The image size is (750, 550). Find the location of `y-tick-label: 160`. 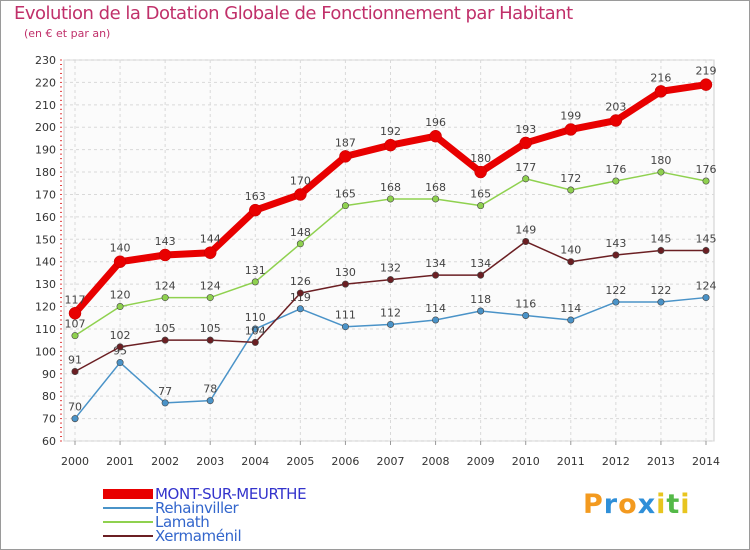

y-tick-label: 160 is located at coordinates (45, 217).